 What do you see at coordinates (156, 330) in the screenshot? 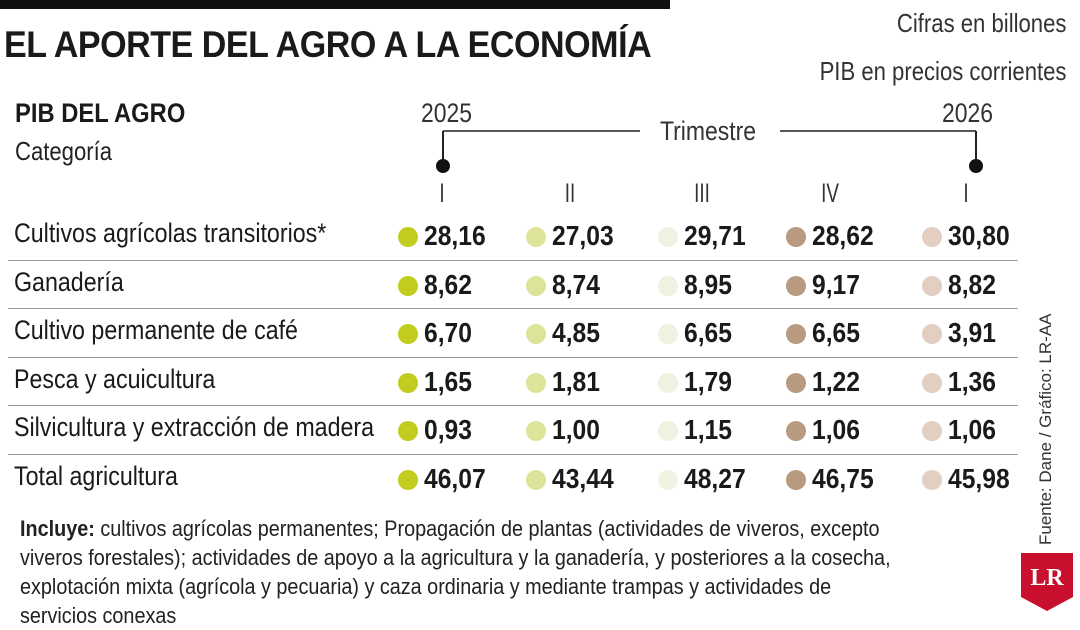
I see `row-category-label: Cultivo permanente de café` at bounding box center [156, 330].